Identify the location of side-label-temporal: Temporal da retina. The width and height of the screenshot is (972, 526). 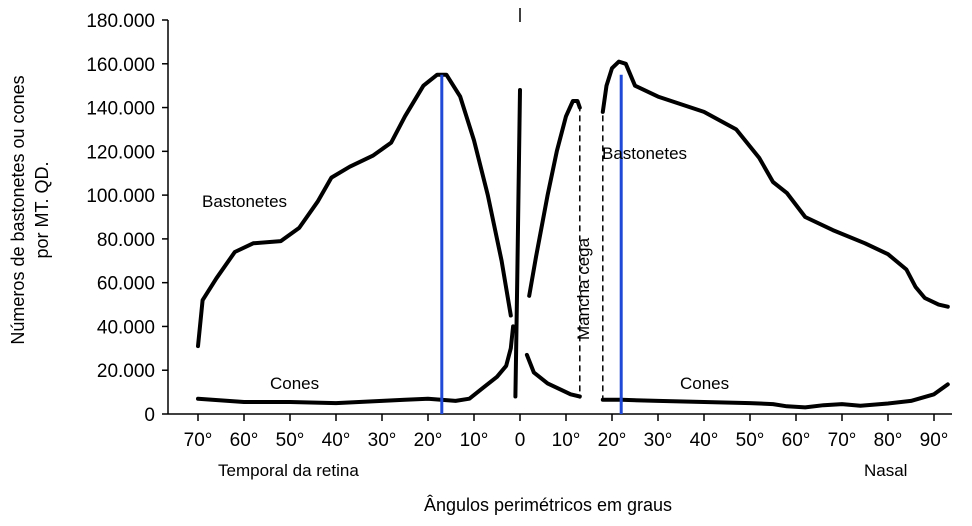
(288, 470).